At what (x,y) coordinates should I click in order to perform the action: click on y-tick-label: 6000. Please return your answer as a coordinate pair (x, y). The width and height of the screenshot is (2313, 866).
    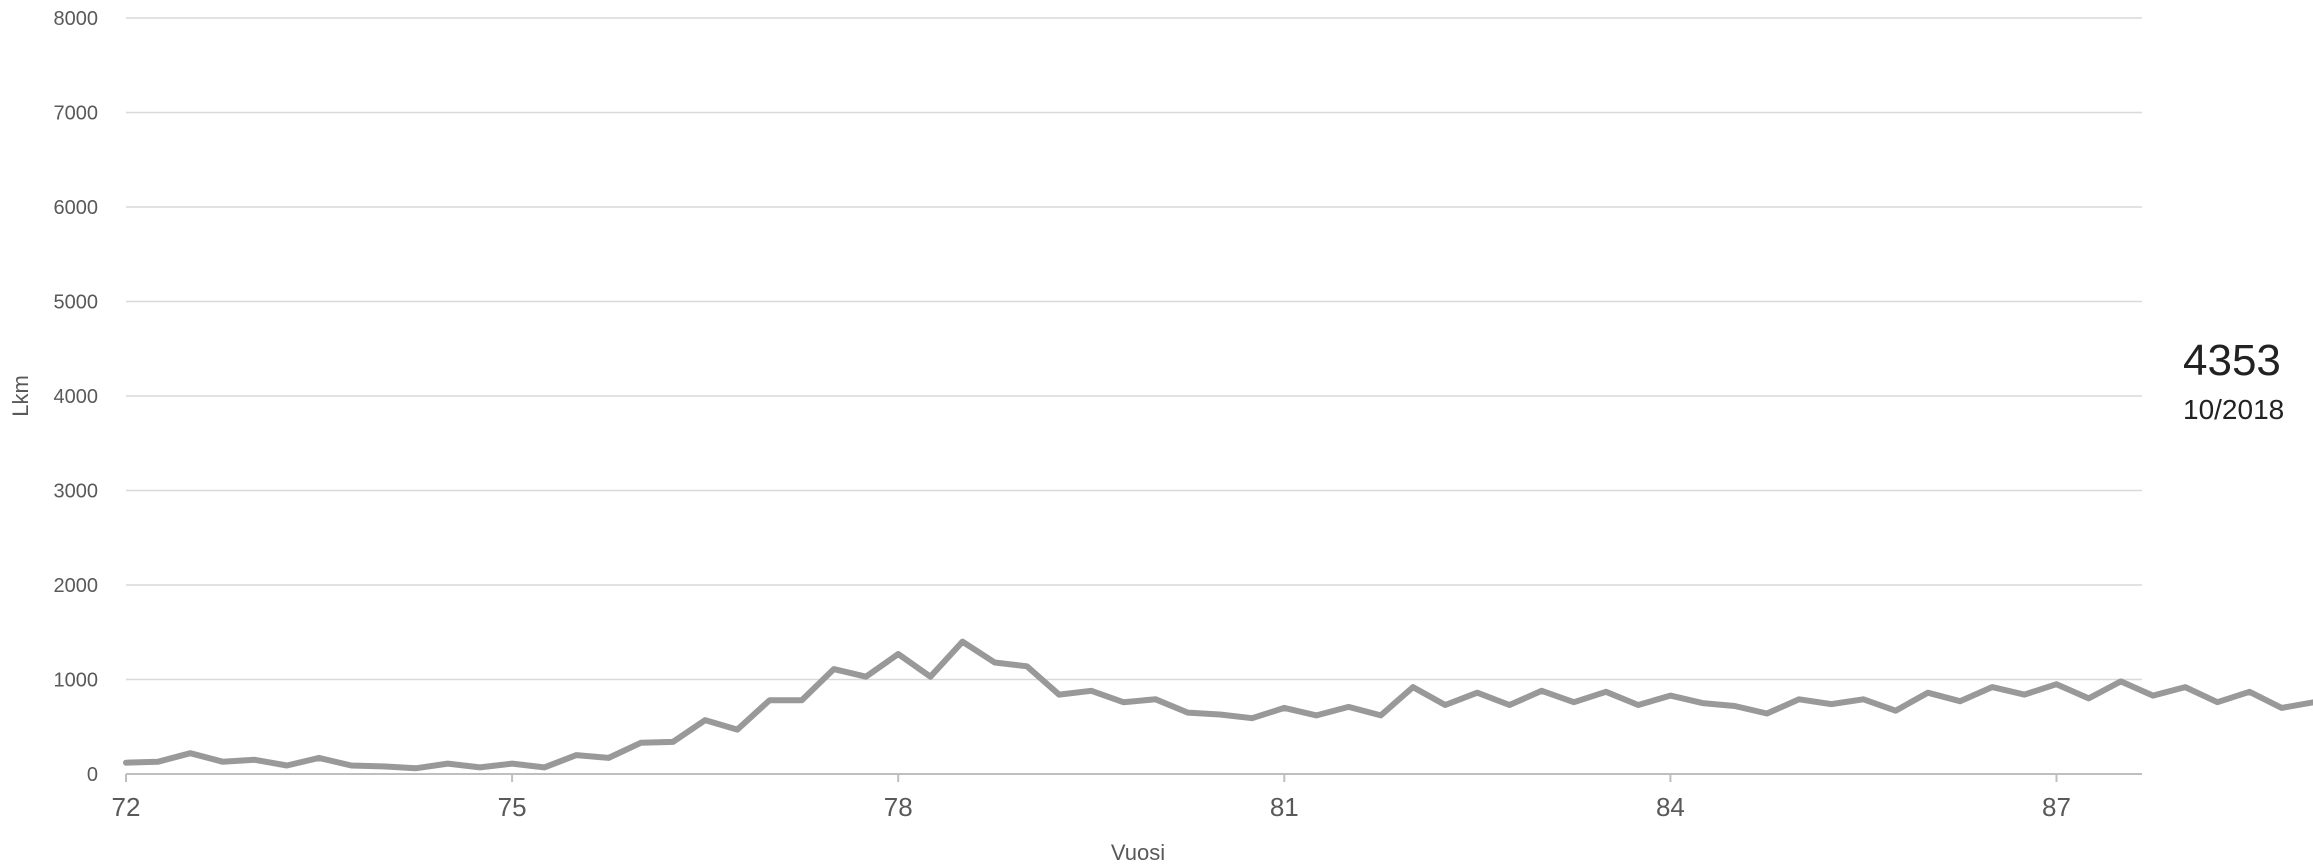
    Looking at the image, I should click on (76, 208).